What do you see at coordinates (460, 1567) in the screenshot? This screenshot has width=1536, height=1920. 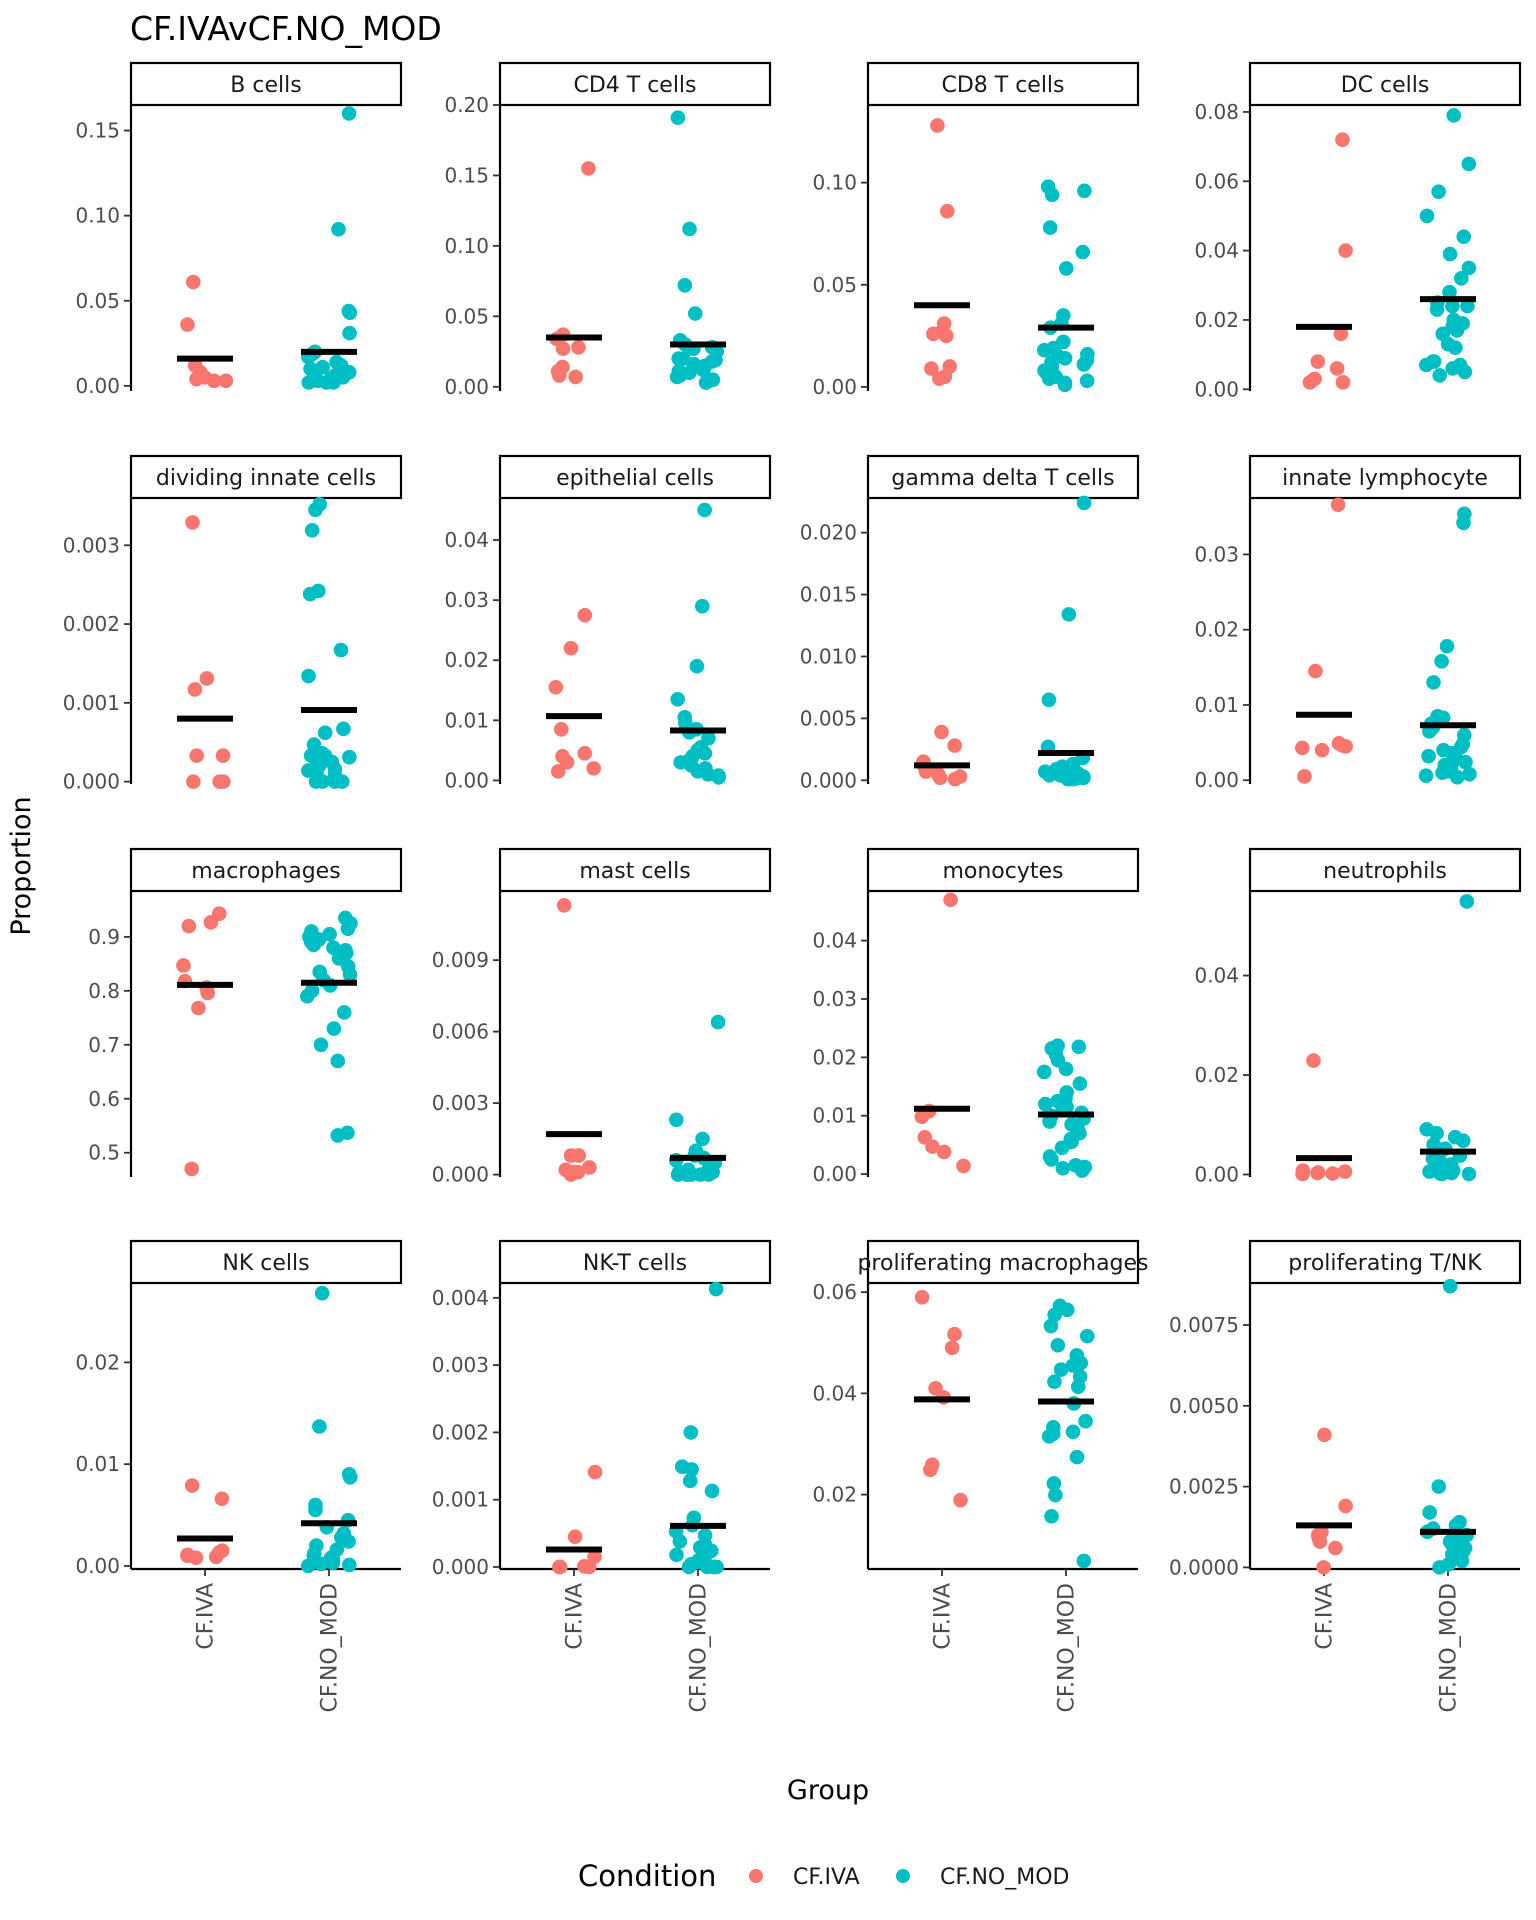 I see `y-tick-label-nk-t-cells-0: 0.000` at bounding box center [460, 1567].